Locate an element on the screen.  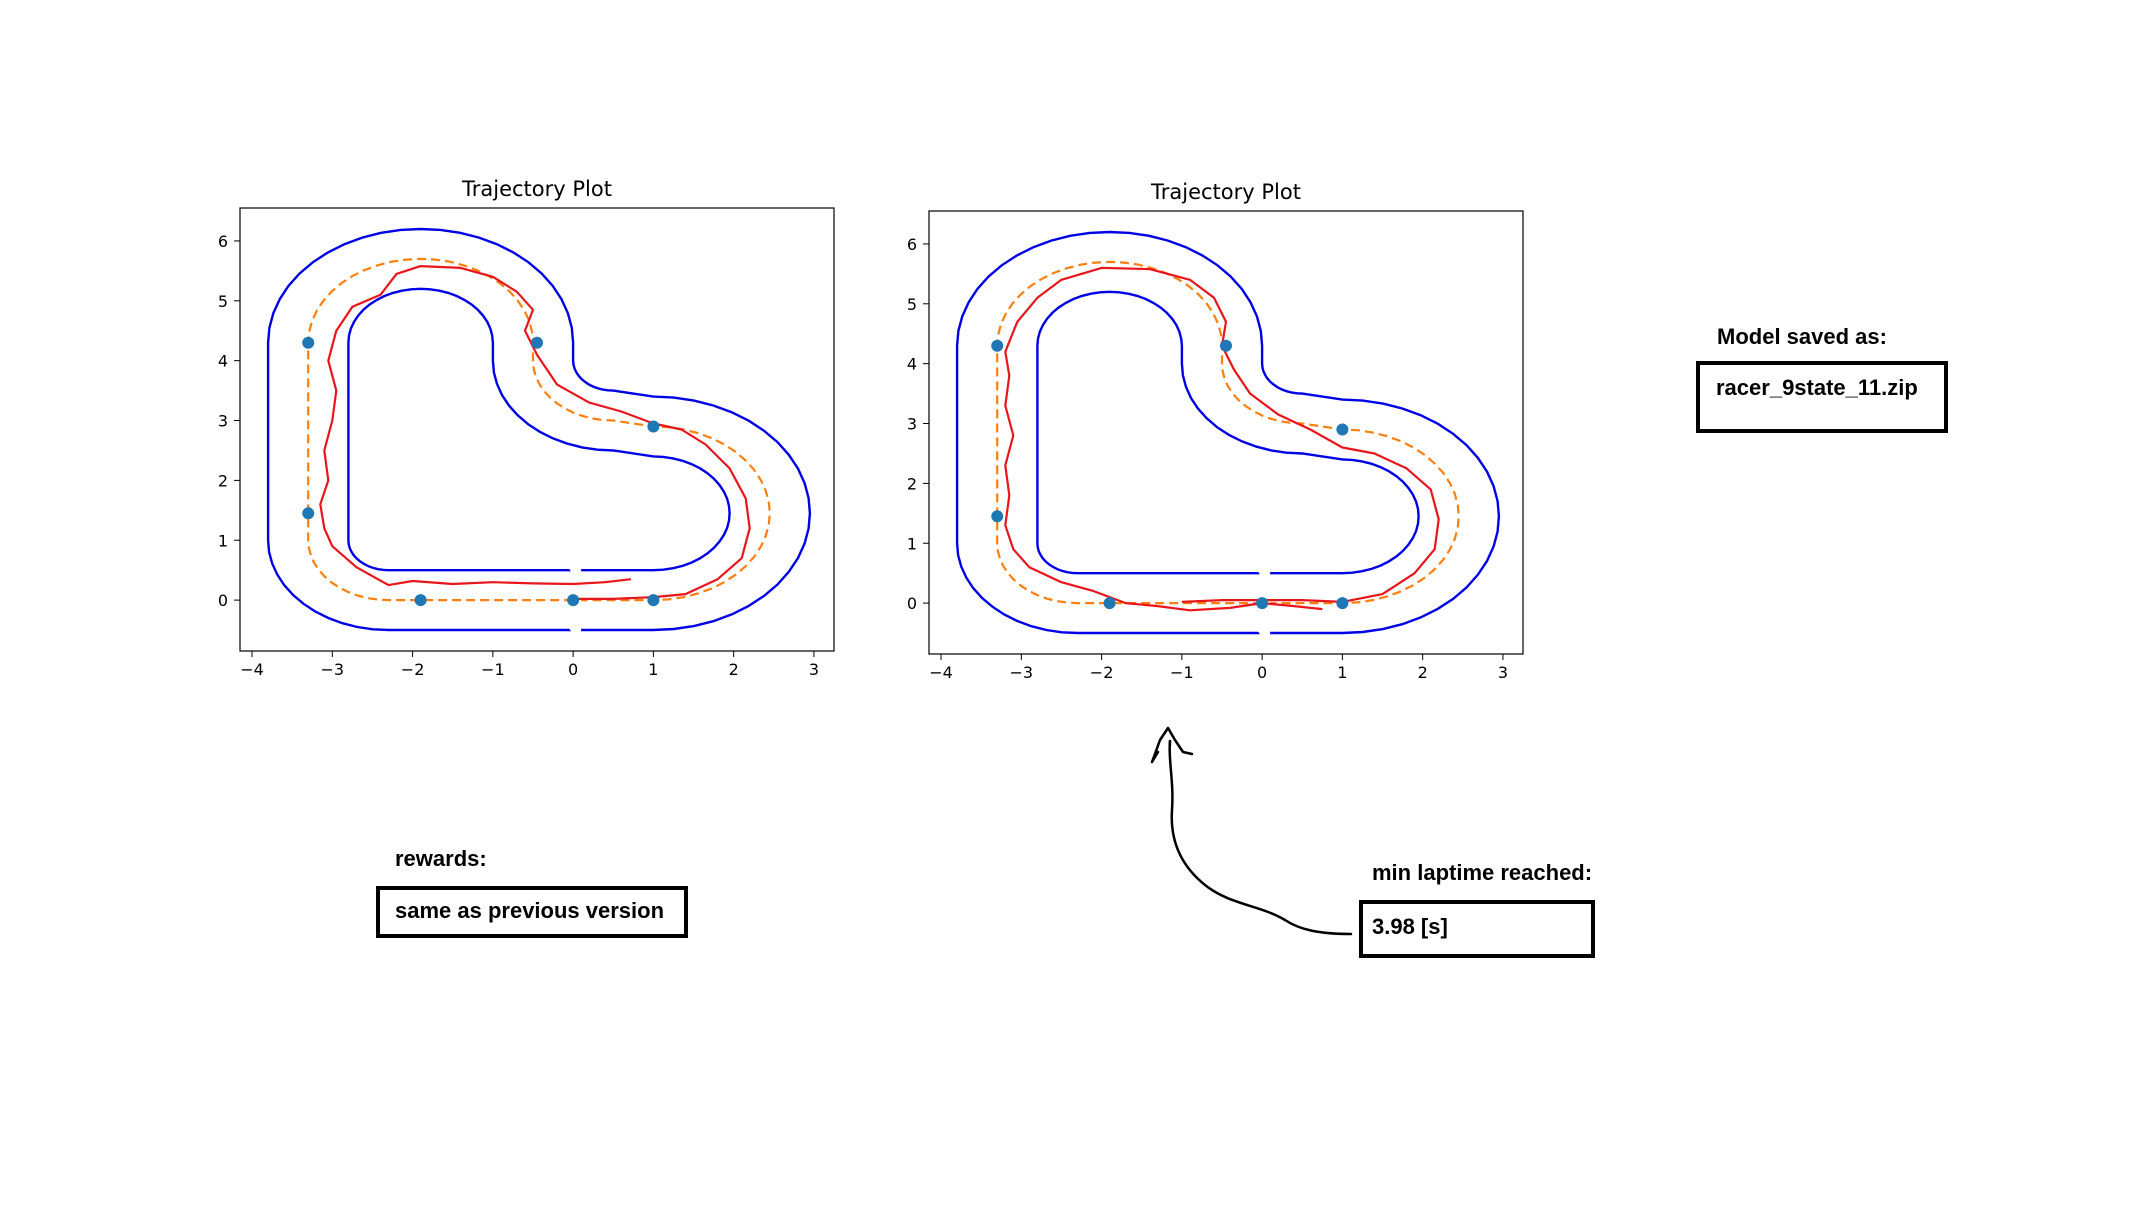
model-saved-label: Model saved as: is located at coordinates (1802, 336).